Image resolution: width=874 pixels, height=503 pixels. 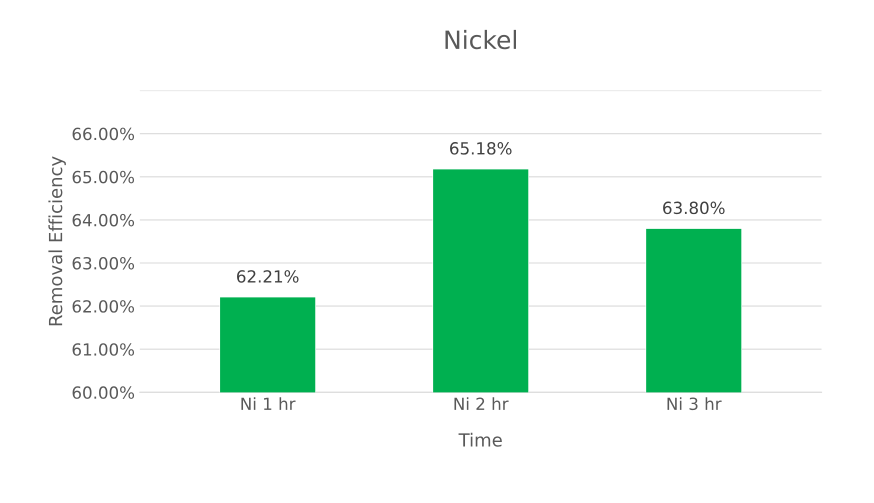 What do you see at coordinates (103, 392) in the screenshot?
I see `y-tick-label: 60.00%` at bounding box center [103, 392].